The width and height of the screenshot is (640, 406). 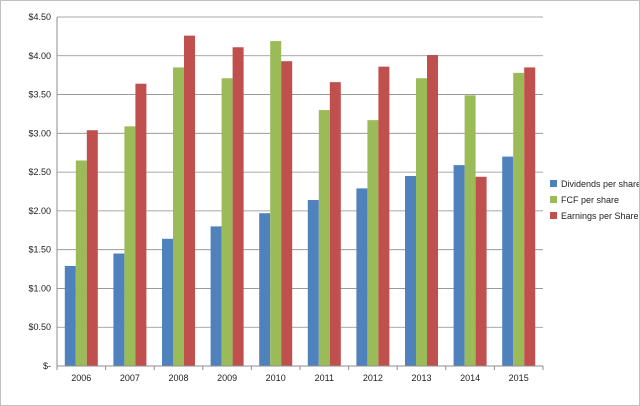 What do you see at coordinates (81, 378) in the screenshot?
I see `x-tick-label: 2006` at bounding box center [81, 378].